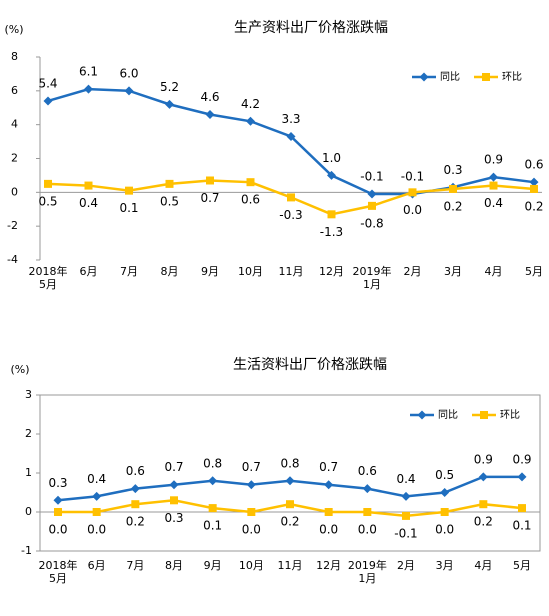  What do you see at coordinates (331, 158) in the screenshot?
I see `value-label: 1.0` at bounding box center [331, 158].